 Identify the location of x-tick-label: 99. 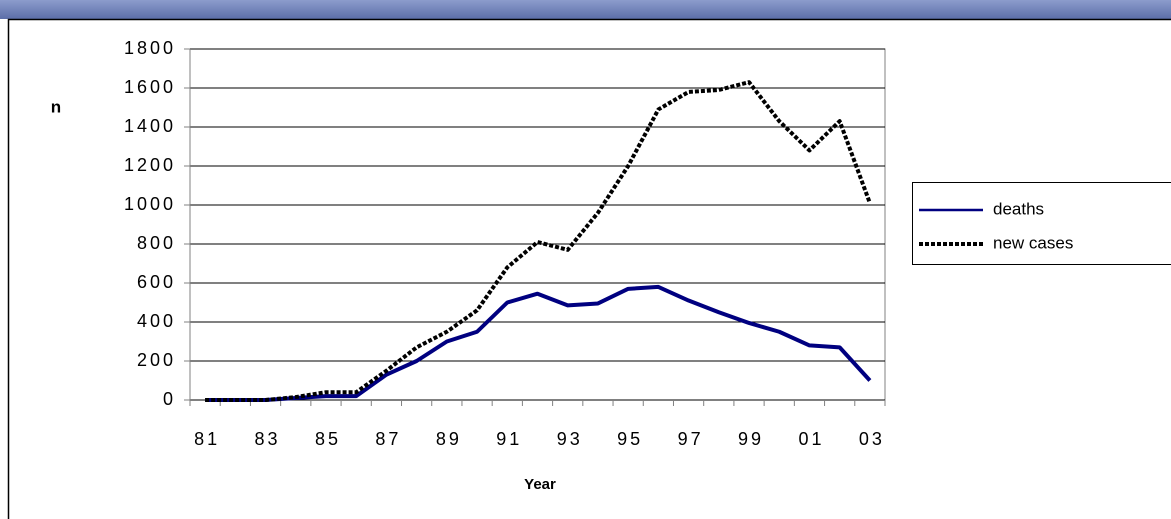
(751, 439).